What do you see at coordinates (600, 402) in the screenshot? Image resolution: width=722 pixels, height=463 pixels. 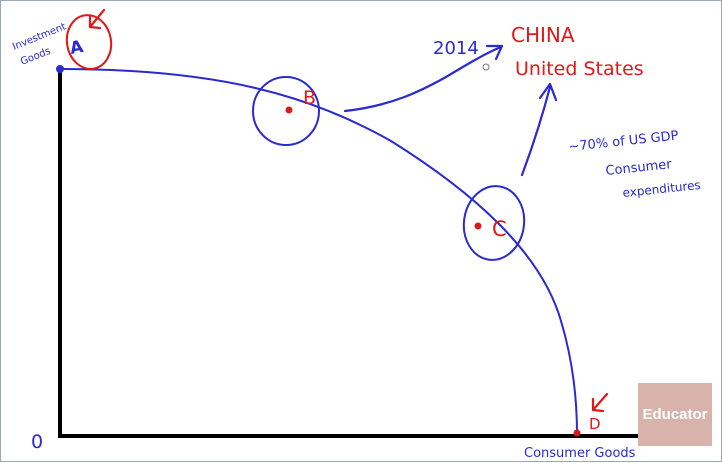 I see `point-d-arrow-icon` at bounding box center [600, 402].